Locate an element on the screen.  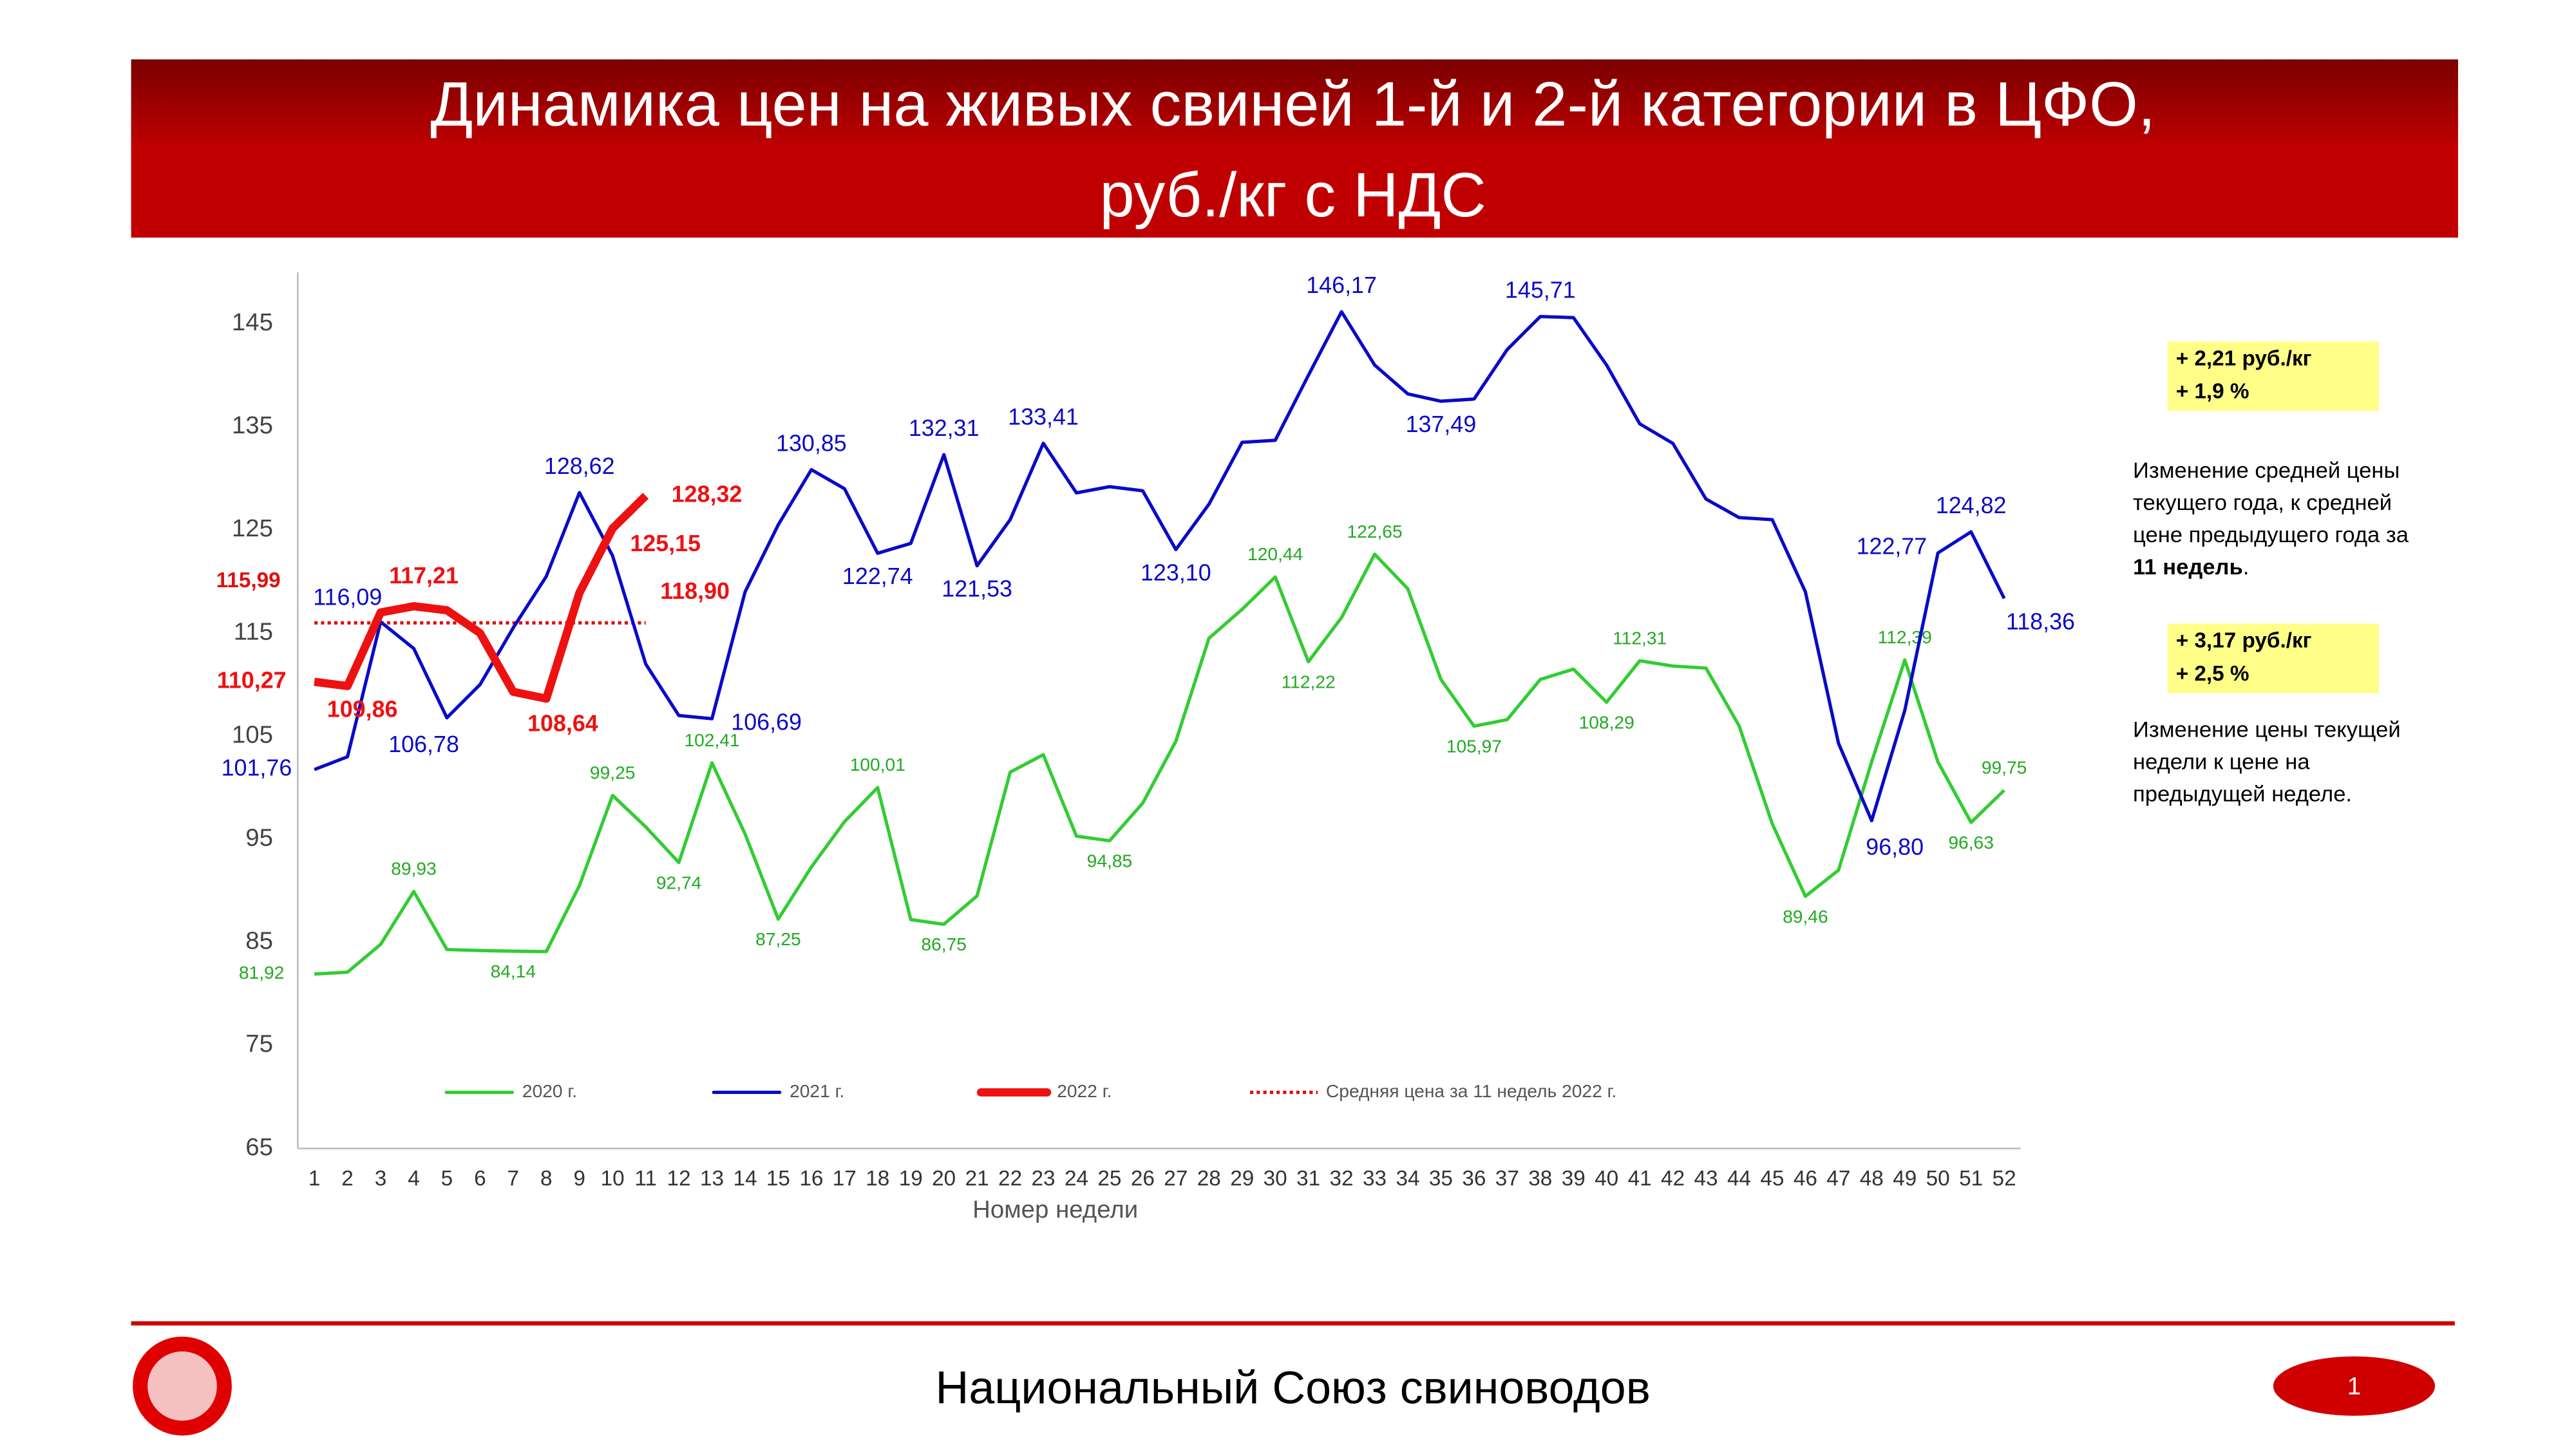
x-tick-label: 48 is located at coordinates (1872, 1179).